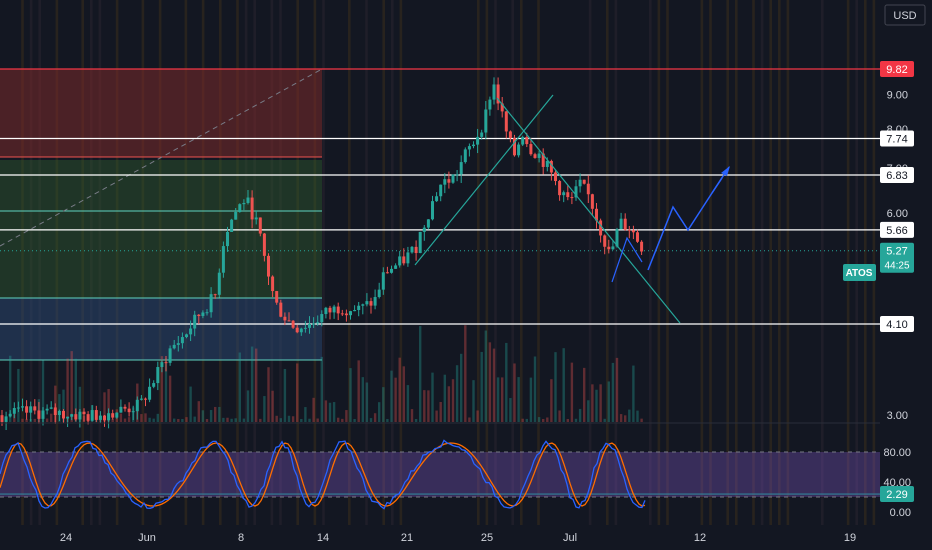 Image resolution: width=932 pixels, height=550 pixels. I want to click on zone-red, so click(161, 113).